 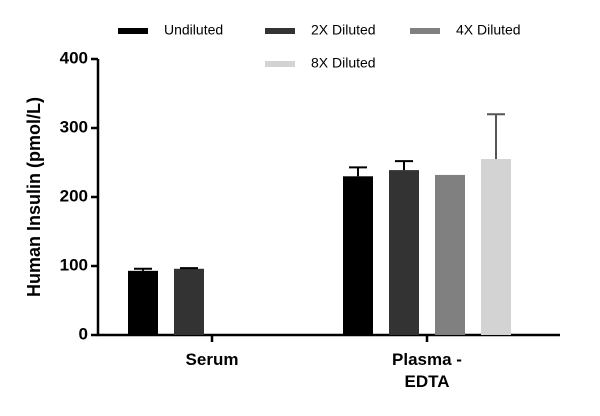 What do you see at coordinates (427, 370) in the screenshot?
I see `x-tick-label: Plasma - EDTA` at bounding box center [427, 370].